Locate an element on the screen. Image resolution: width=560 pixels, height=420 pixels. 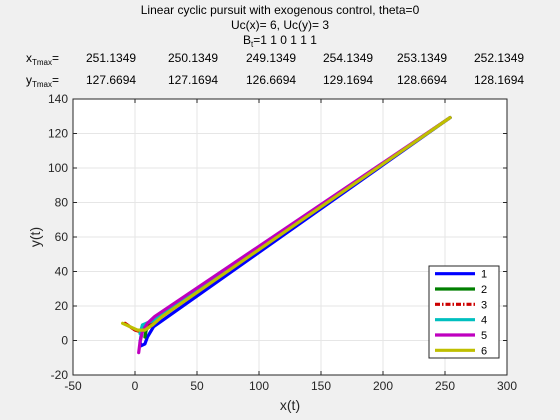
control-subtitle: Uc(x)= 6, Uc(y)= 3 is located at coordinates (279, 25).